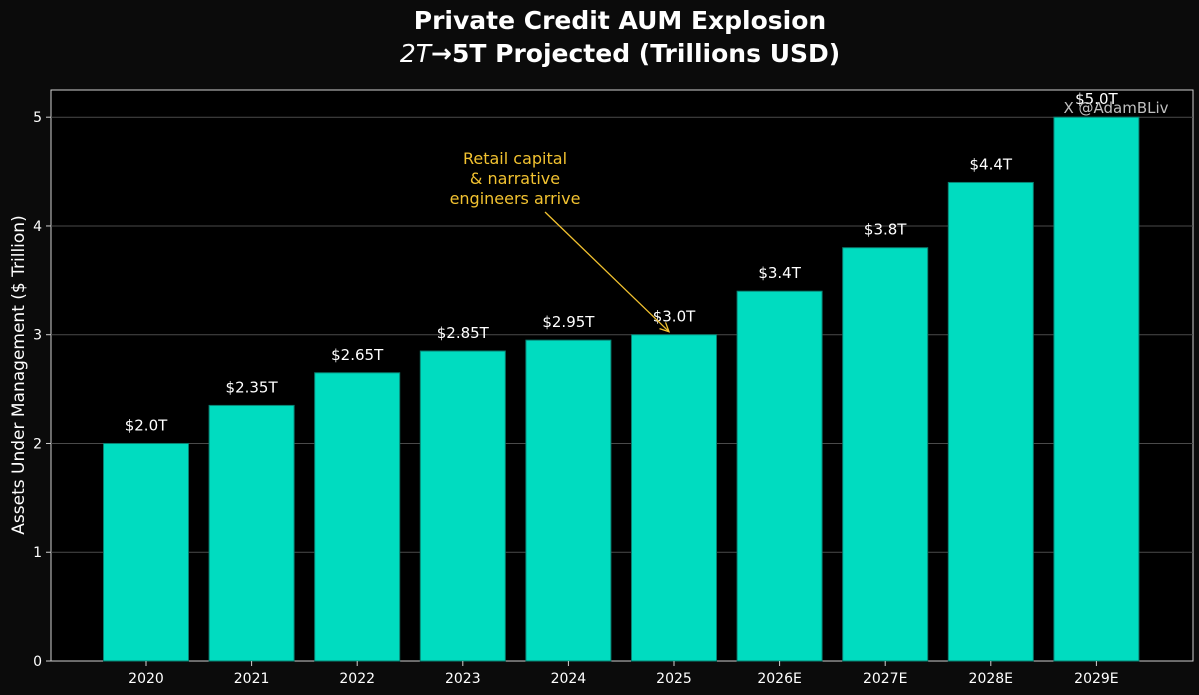 The height and width of the screenshot is (695, 1199). I want to click on y-axis-ticks: 0 1 2 3 4 5, so click(42, 390).